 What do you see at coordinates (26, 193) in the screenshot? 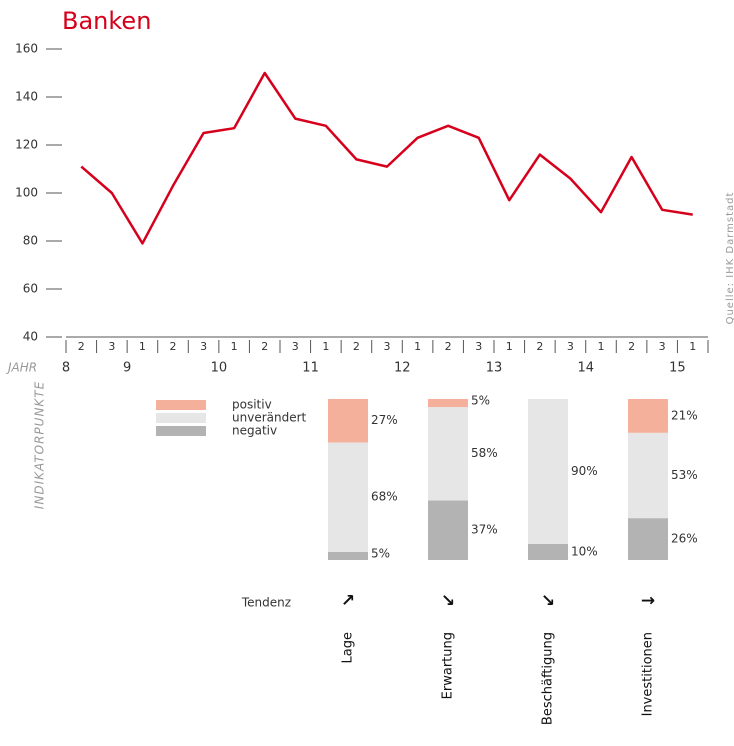
I see `y-tick-label: 100` at bounding box center [26, 193].